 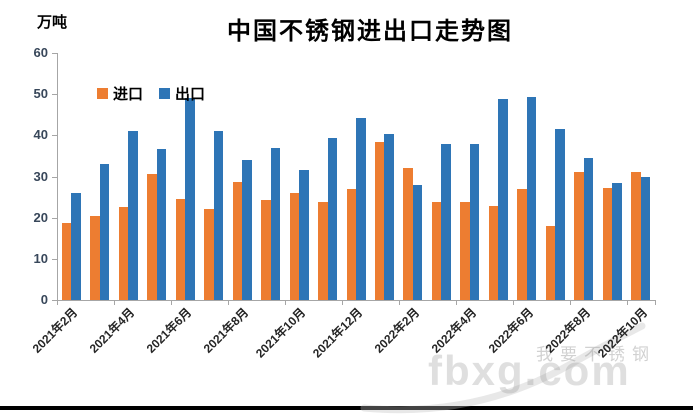 What do you see at coordinates (44, 299) in the screenshot?
I see `y-tick-label: 0` at bounding box center [44, 299].